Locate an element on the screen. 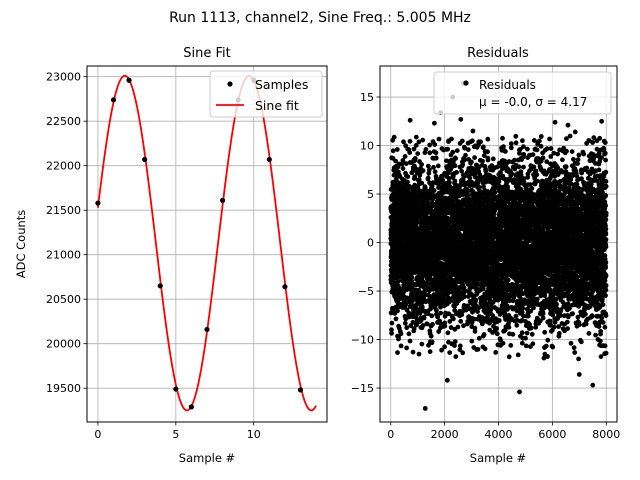 The image size is (640, 480). residuals-ytick-label: −5 is located at coordinates (366, 291).